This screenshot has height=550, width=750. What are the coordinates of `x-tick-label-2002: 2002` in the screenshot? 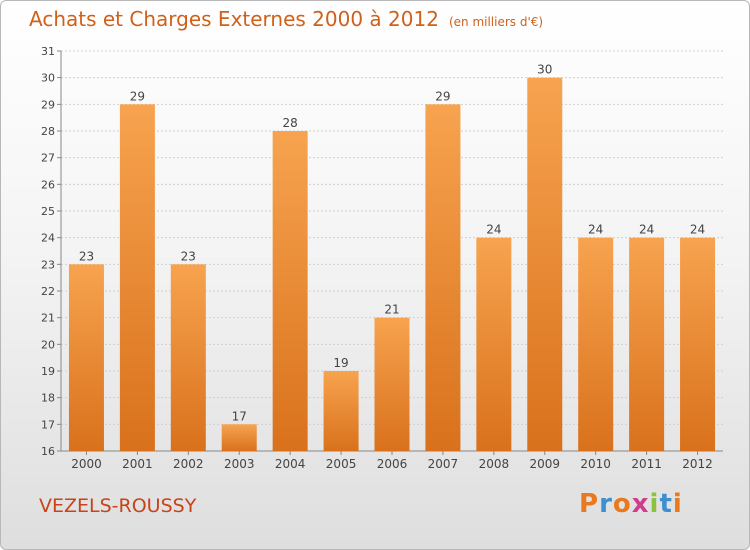 It's located at (188, 464).